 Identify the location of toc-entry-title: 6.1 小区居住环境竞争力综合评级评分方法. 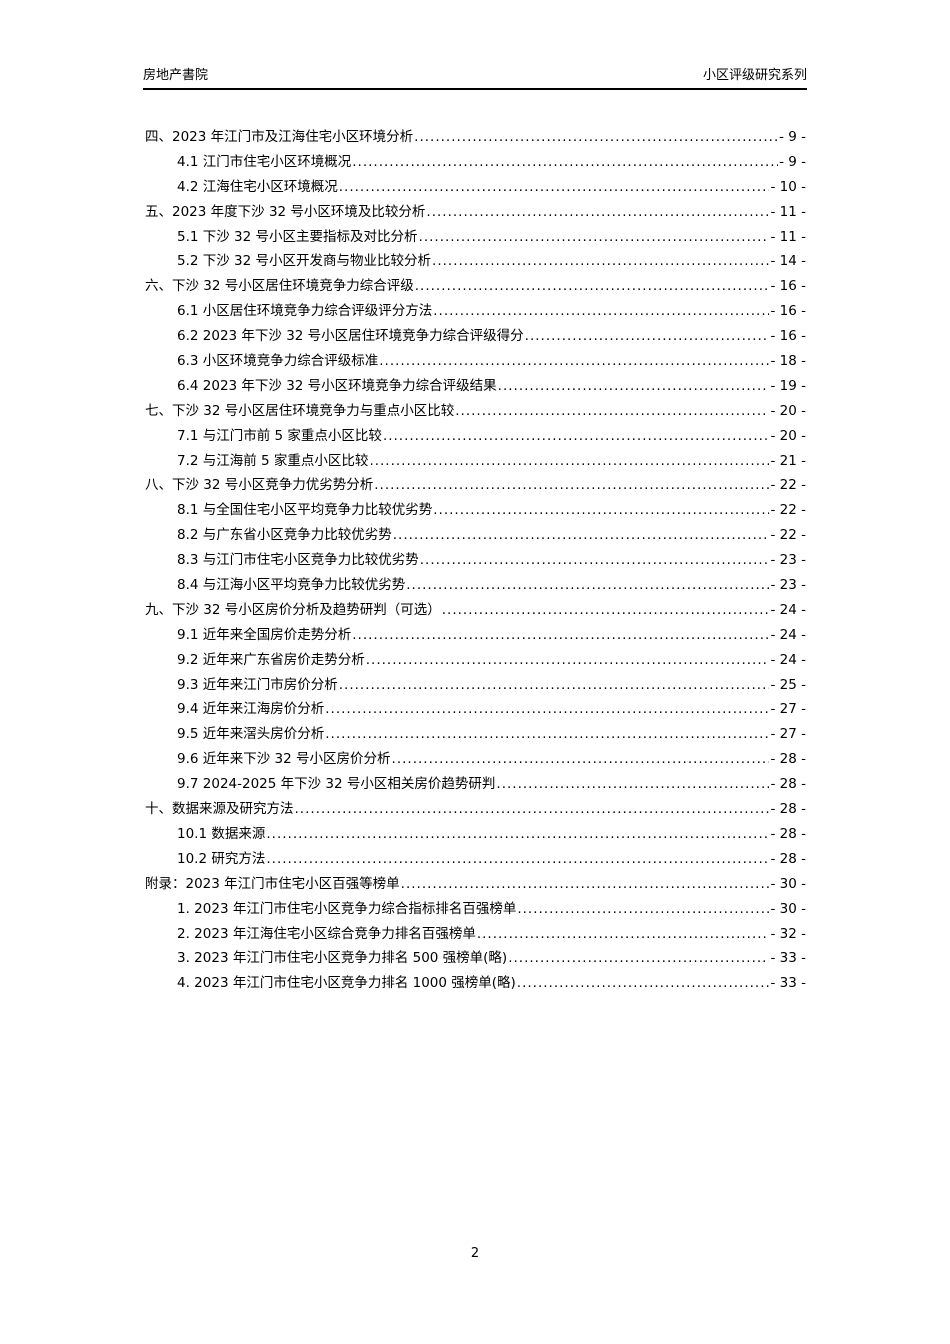
(305, 311).